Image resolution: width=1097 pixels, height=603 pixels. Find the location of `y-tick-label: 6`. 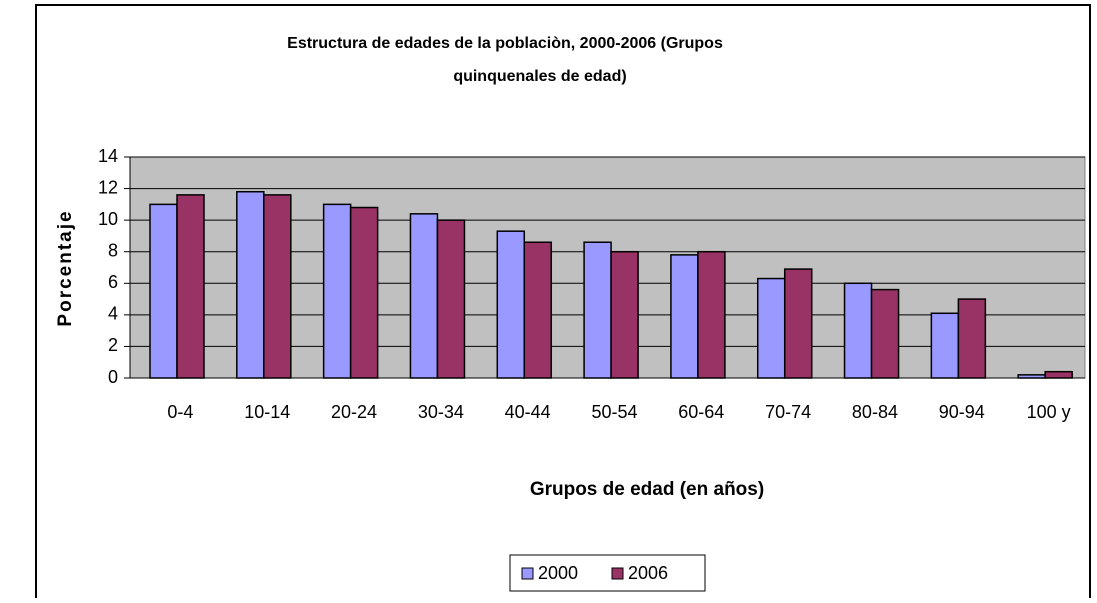

y-tick-label: 6 is located at coordinates (113, 282).